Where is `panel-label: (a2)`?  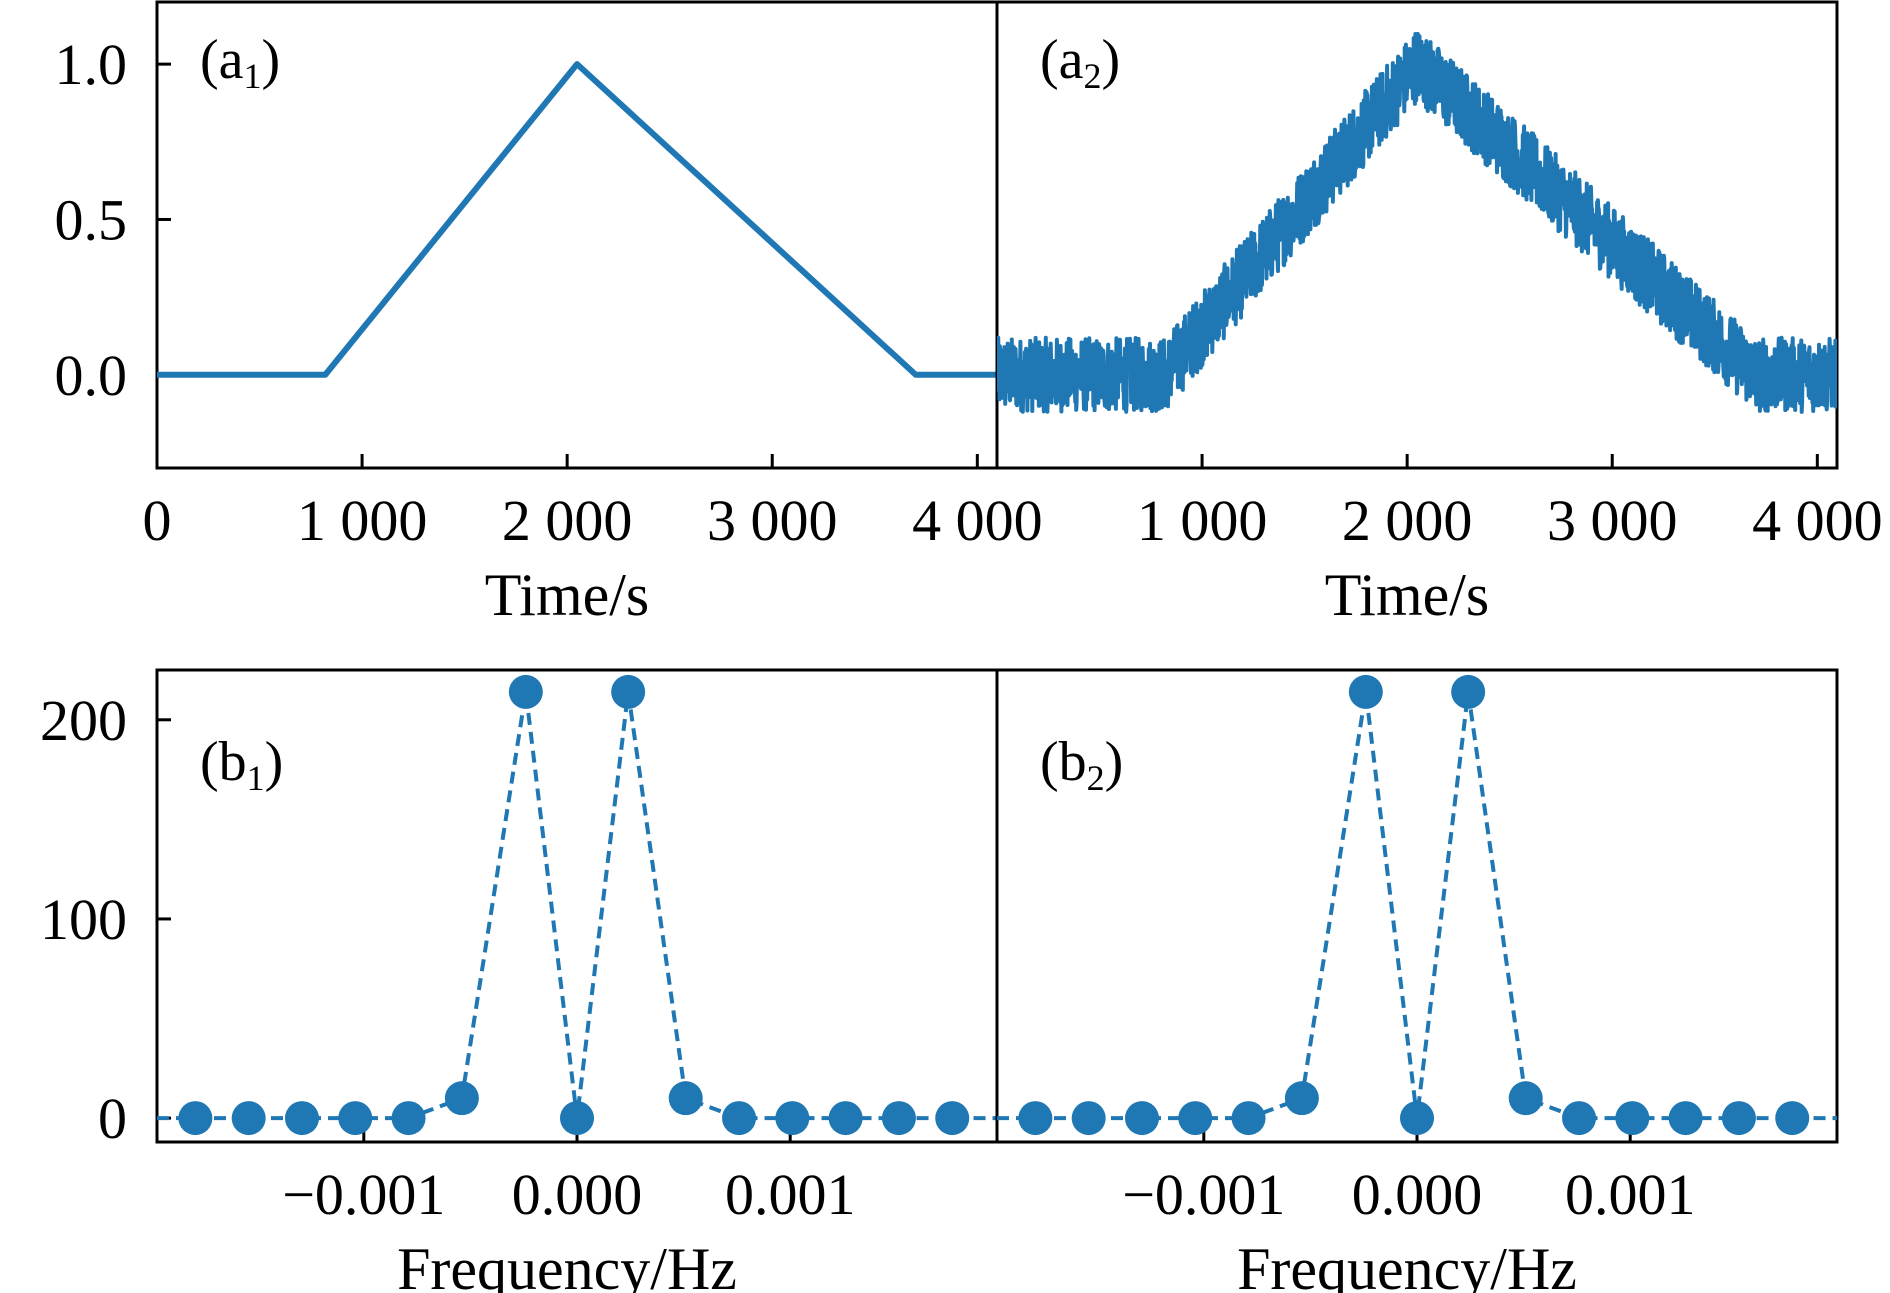 panel-label: (a2) is located at coordinates (1080, 62).